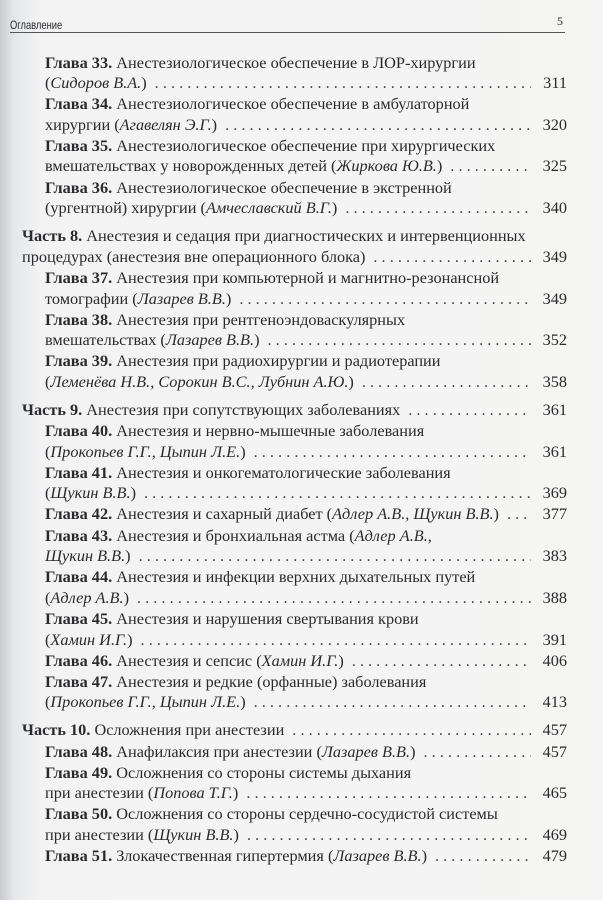 The width and height of the screenshot is (603, 900). What do you see at coordinates (554, 493) in the screenshot?
I see `entry-page-number: 369` at bounding box center [554, 493].